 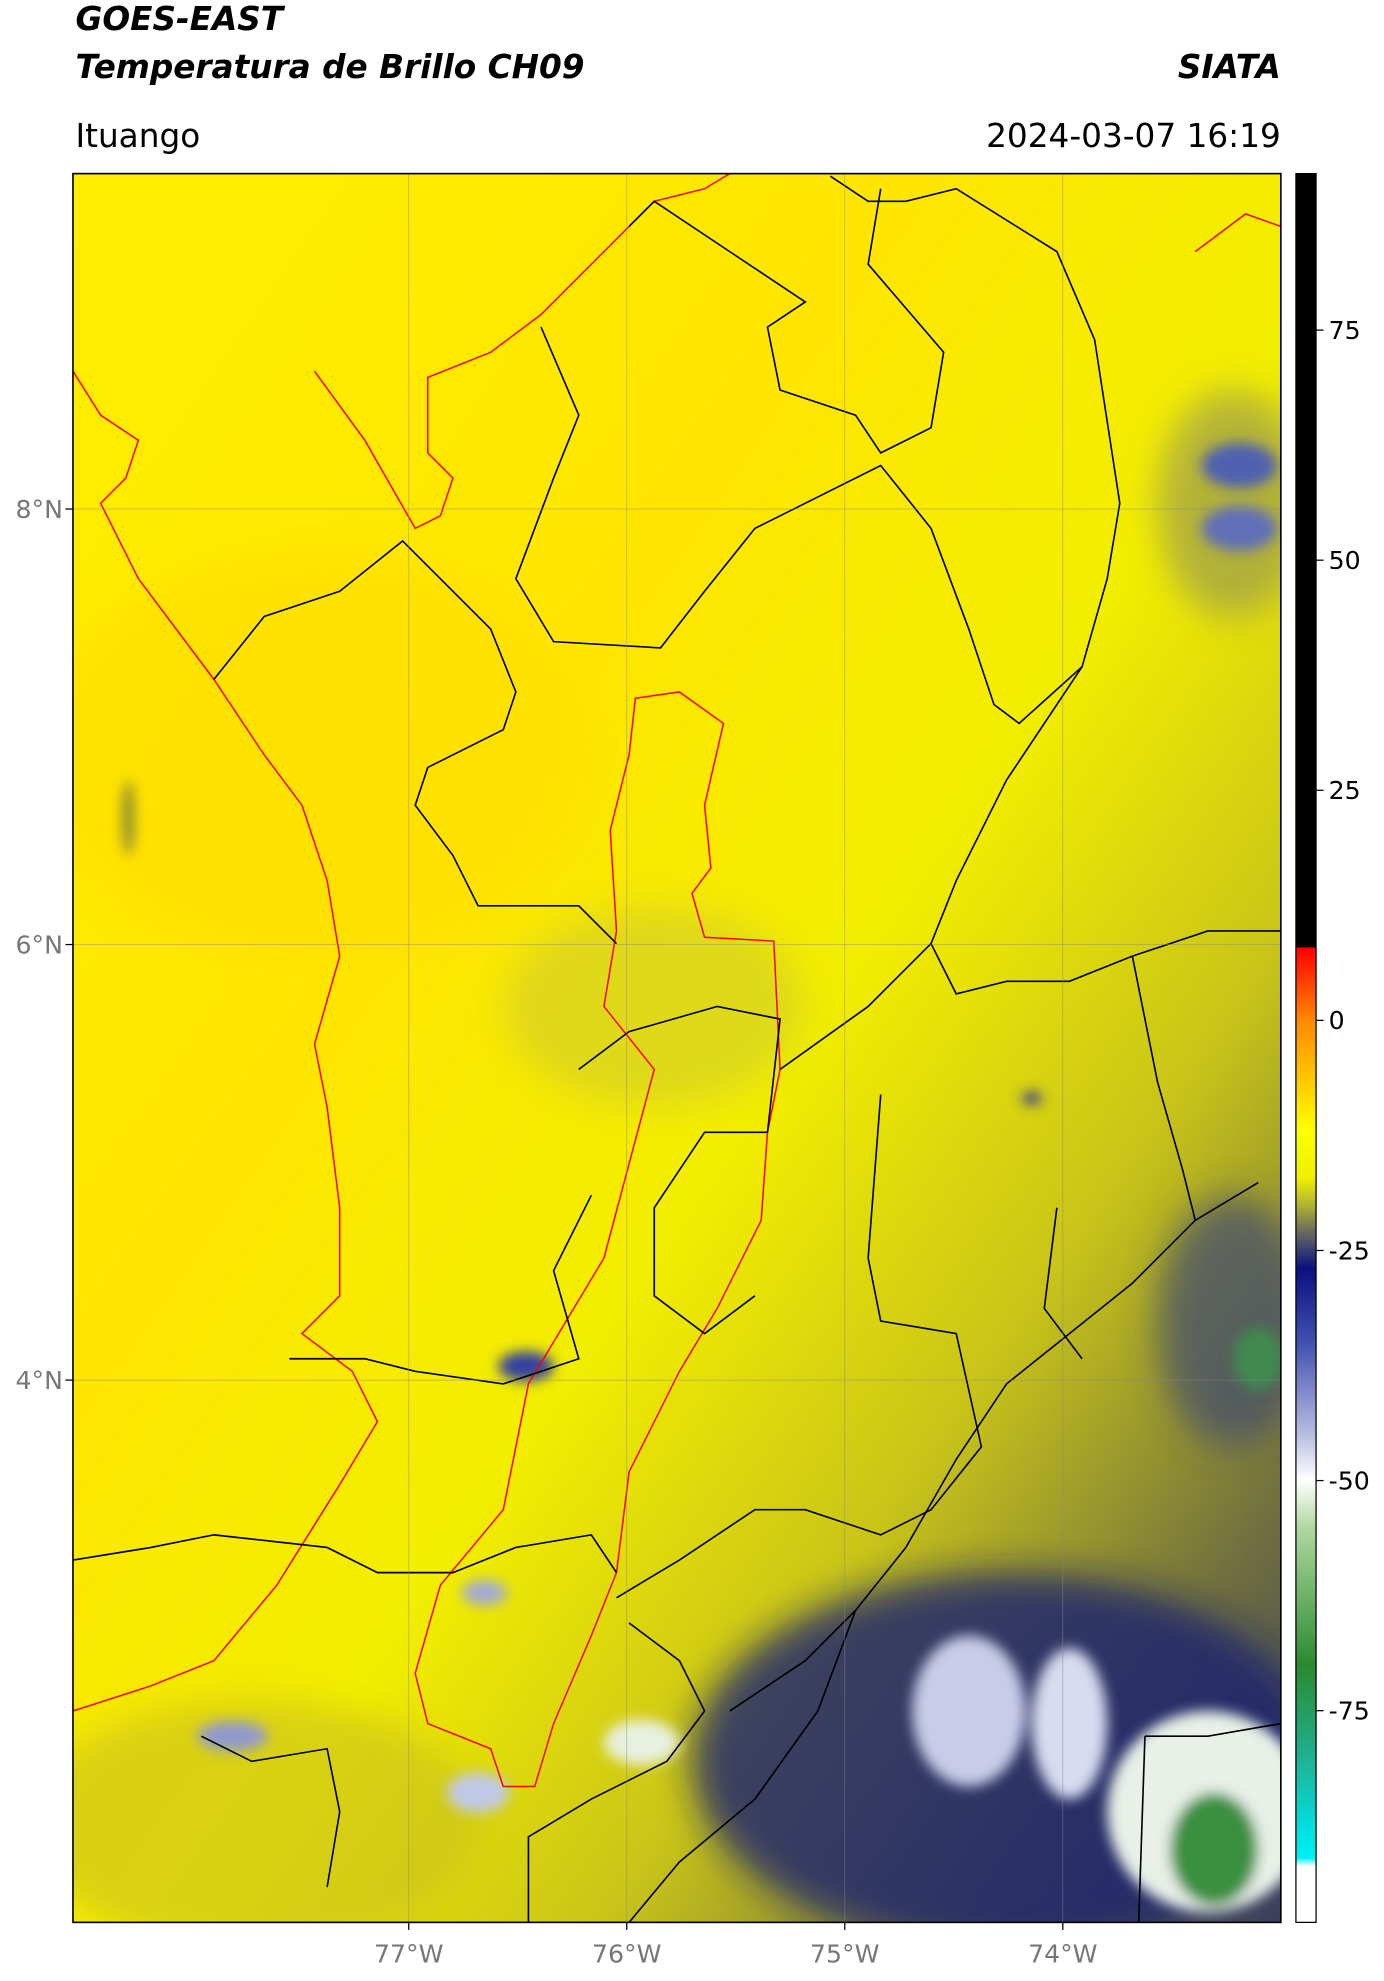 What do you see at coordinates (39, 944) in the screenshot?
I see `y-tick-label: 6°N` at bounding box center [39, 944].